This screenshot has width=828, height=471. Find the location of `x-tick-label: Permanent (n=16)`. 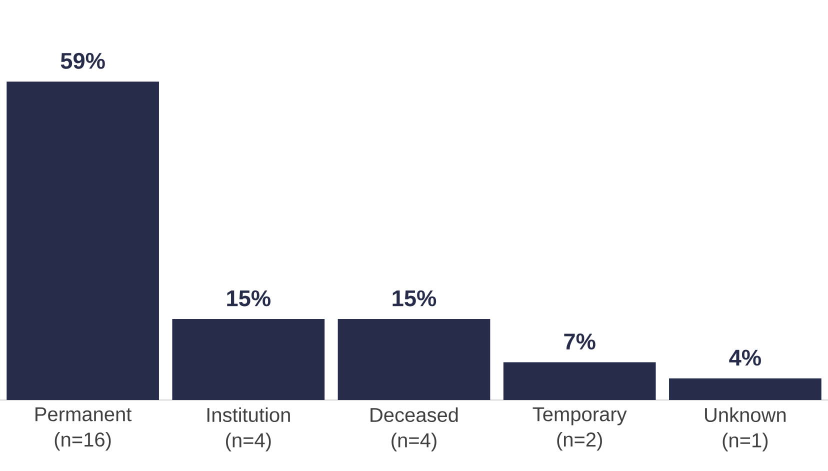

x-tick-label: Permanent (n=16) is located at coordinates (84, 429).